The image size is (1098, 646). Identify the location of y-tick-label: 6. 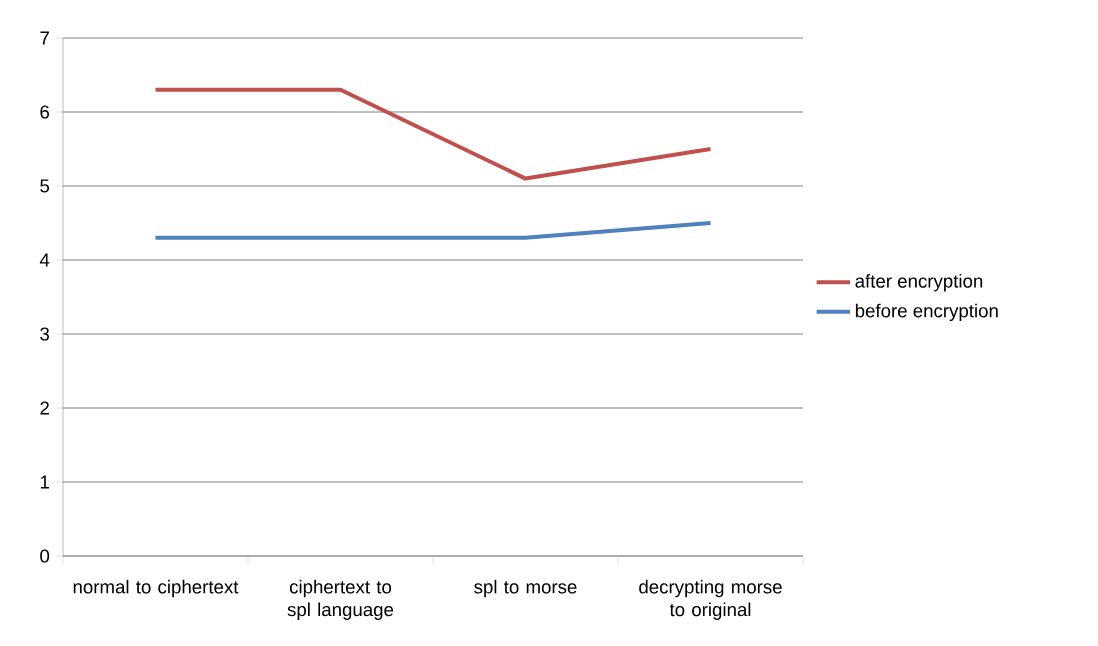
(45, 112).